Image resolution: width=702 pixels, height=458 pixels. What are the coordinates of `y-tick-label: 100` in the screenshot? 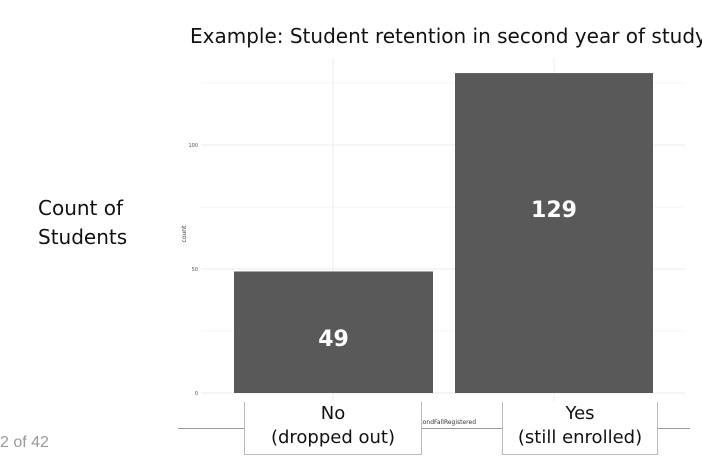 It's located at (193, 146).